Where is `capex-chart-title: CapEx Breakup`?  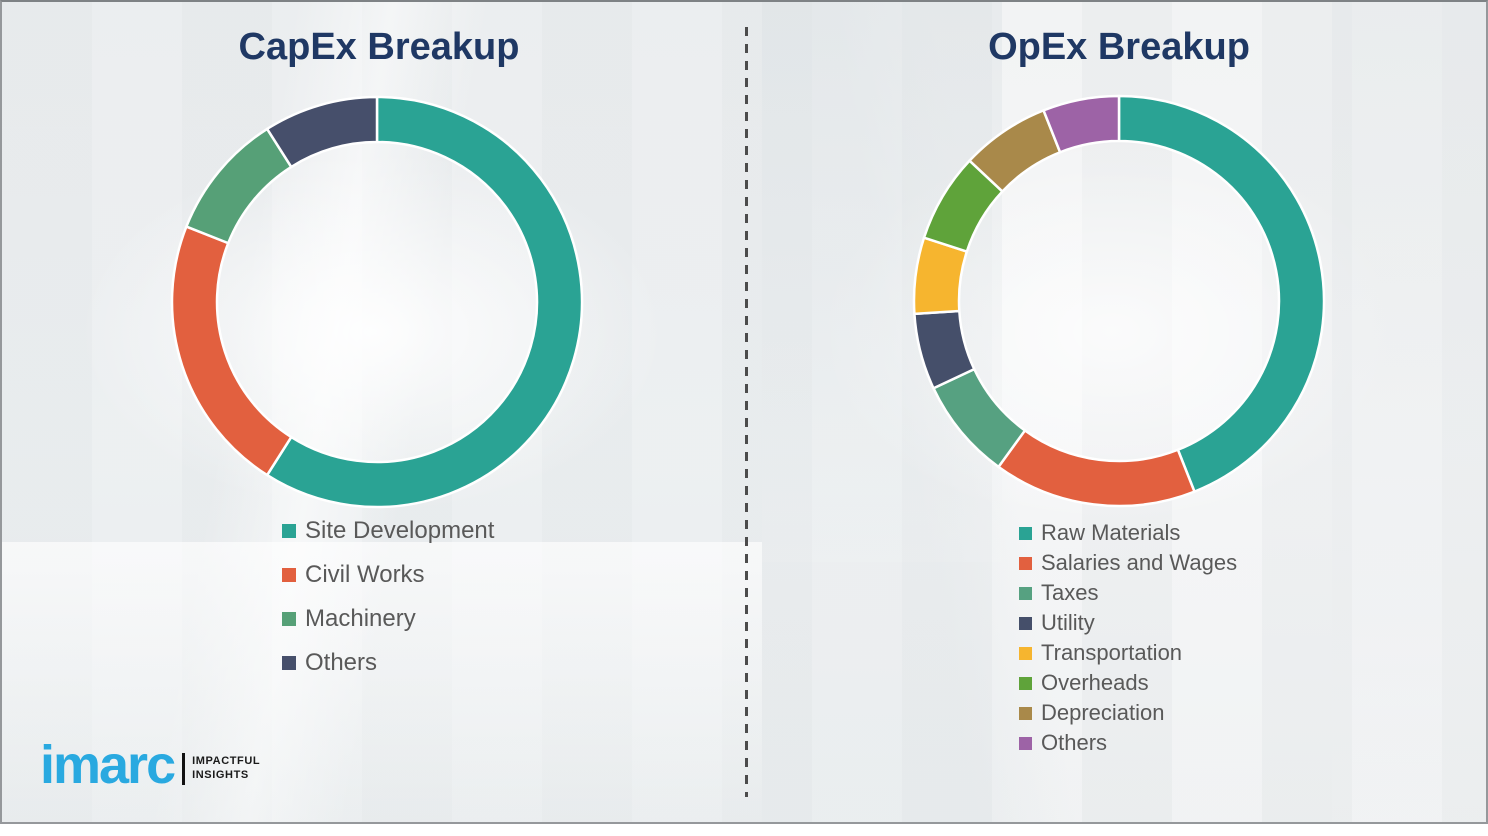
capex-chart-title: CapEx Breakup is located at coordinates (379, 47).